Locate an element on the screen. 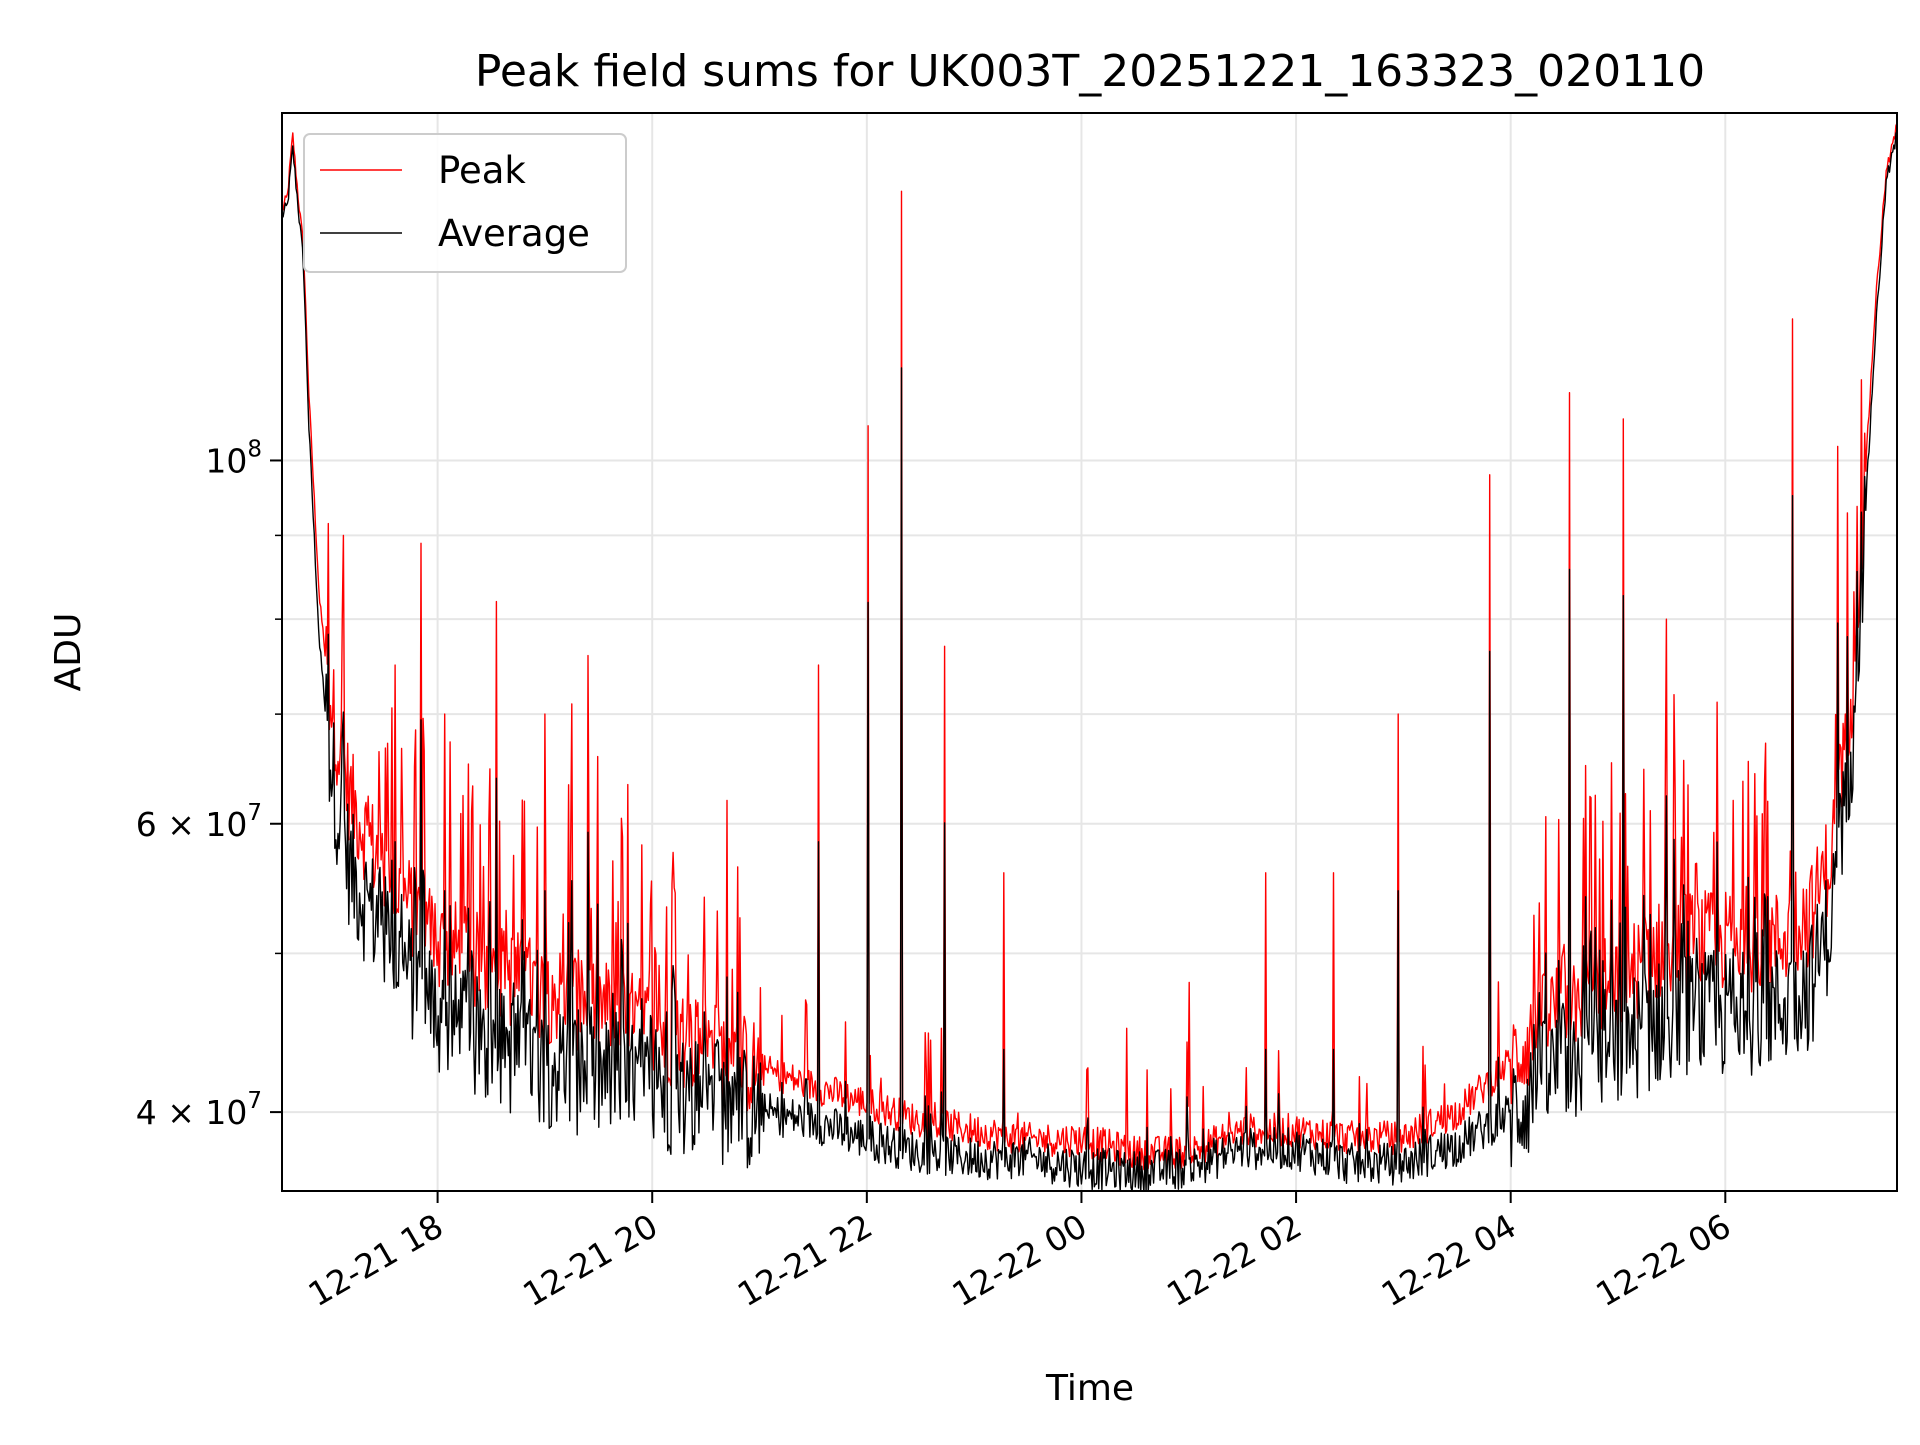 The height and width of the screenshot is (1445, 1920). legend-label-peak: Peak is located at coordinates (482, 170).